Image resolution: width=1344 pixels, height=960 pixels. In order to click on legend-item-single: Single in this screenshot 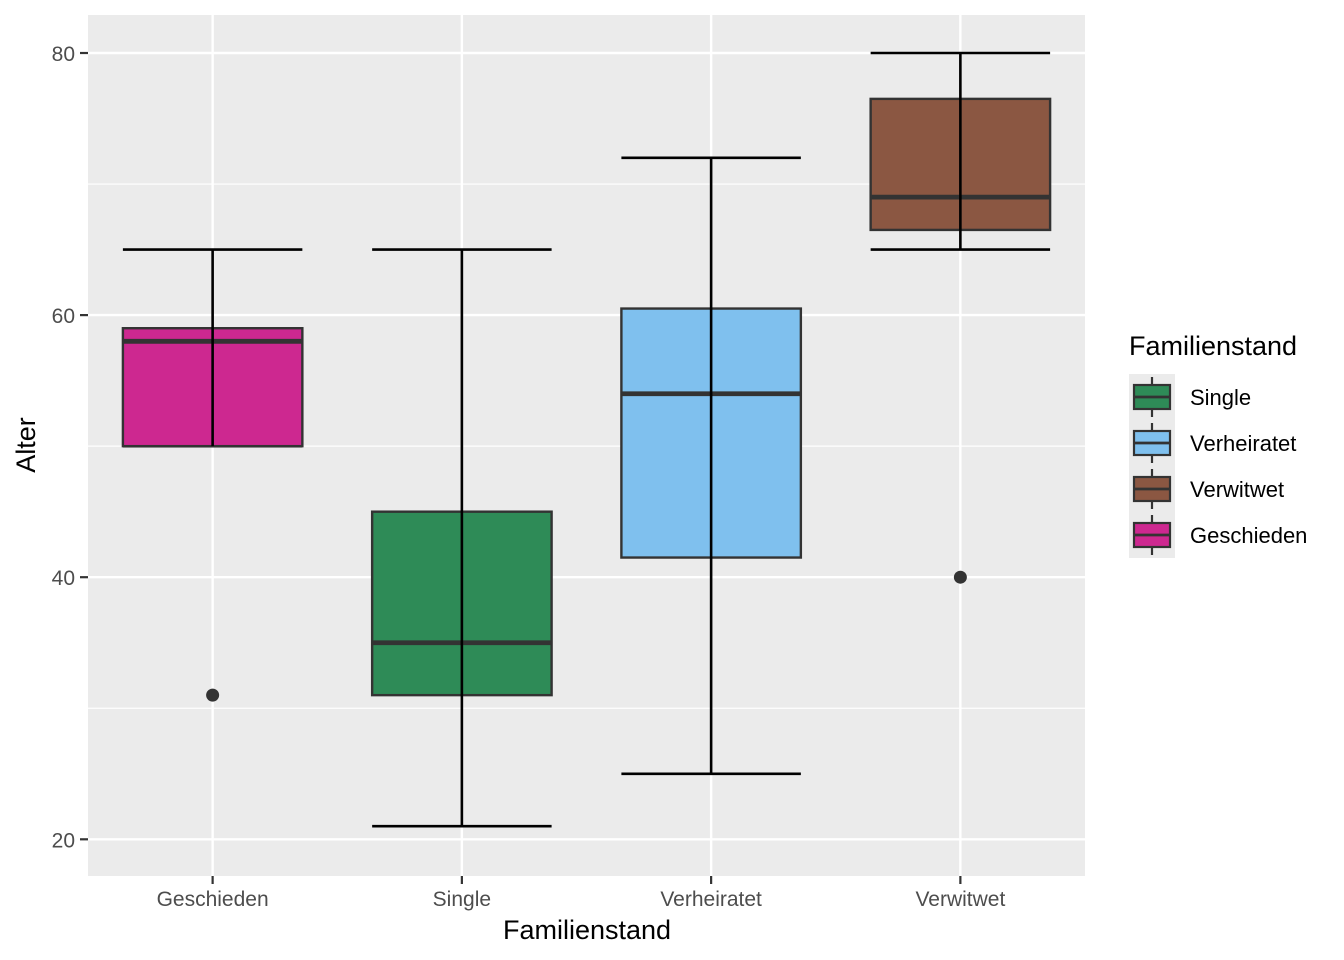, I will do `click(1190, 397)`.